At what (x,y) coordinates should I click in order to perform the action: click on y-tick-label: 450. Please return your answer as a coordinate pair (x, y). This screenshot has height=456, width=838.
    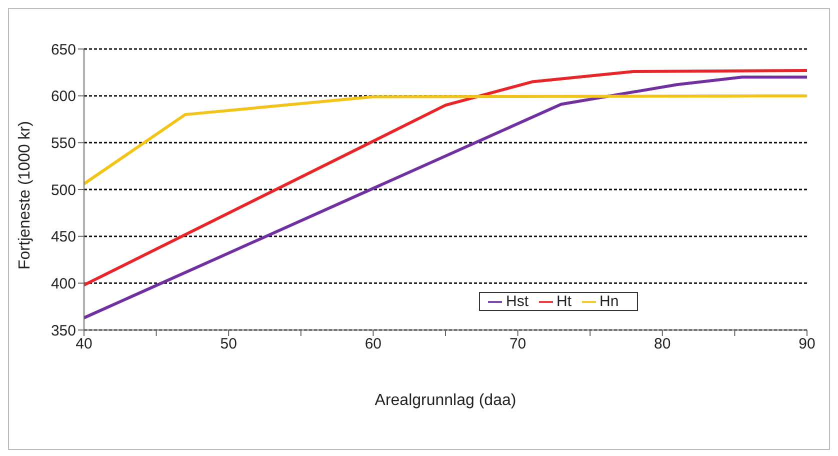
    Looking at the image, I should click on (63, 237).